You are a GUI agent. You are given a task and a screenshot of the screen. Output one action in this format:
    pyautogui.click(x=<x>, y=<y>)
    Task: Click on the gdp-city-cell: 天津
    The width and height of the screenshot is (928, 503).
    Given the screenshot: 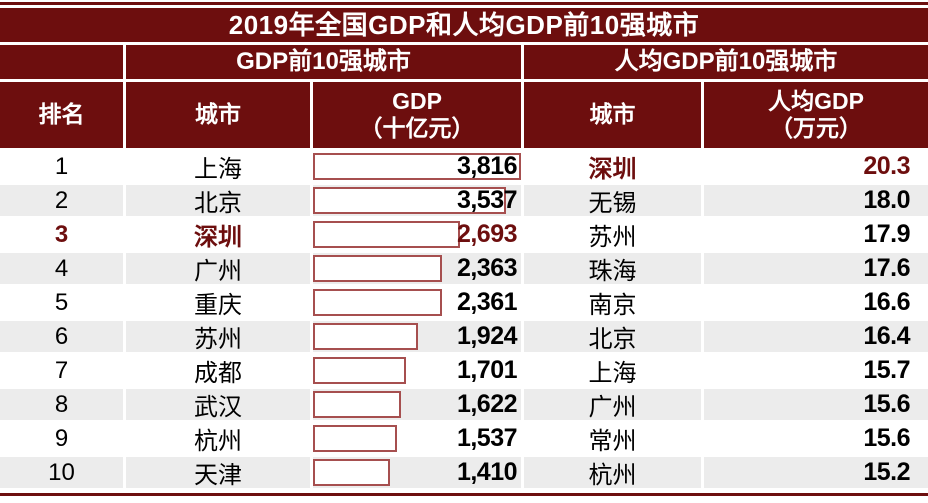 What is the action you would take?
    pyautogui.click(x=218, y=473)
    